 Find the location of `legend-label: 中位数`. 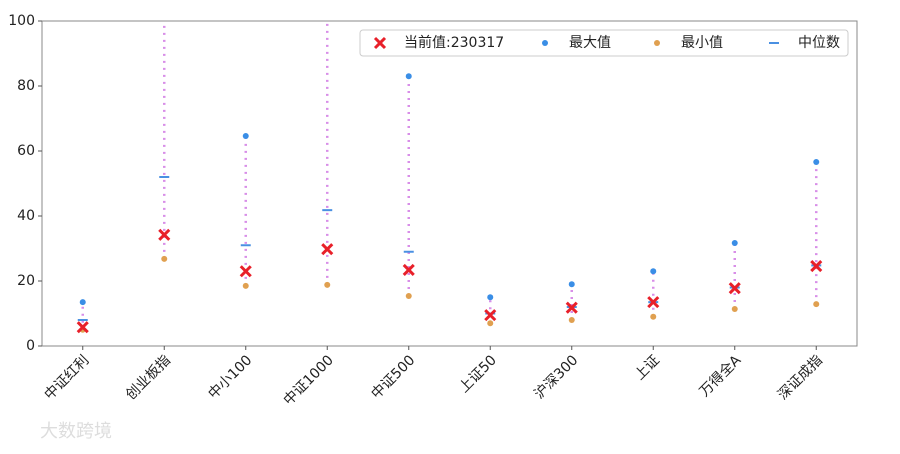

legend-label: 中位数 is located at coordinates (819, 43).